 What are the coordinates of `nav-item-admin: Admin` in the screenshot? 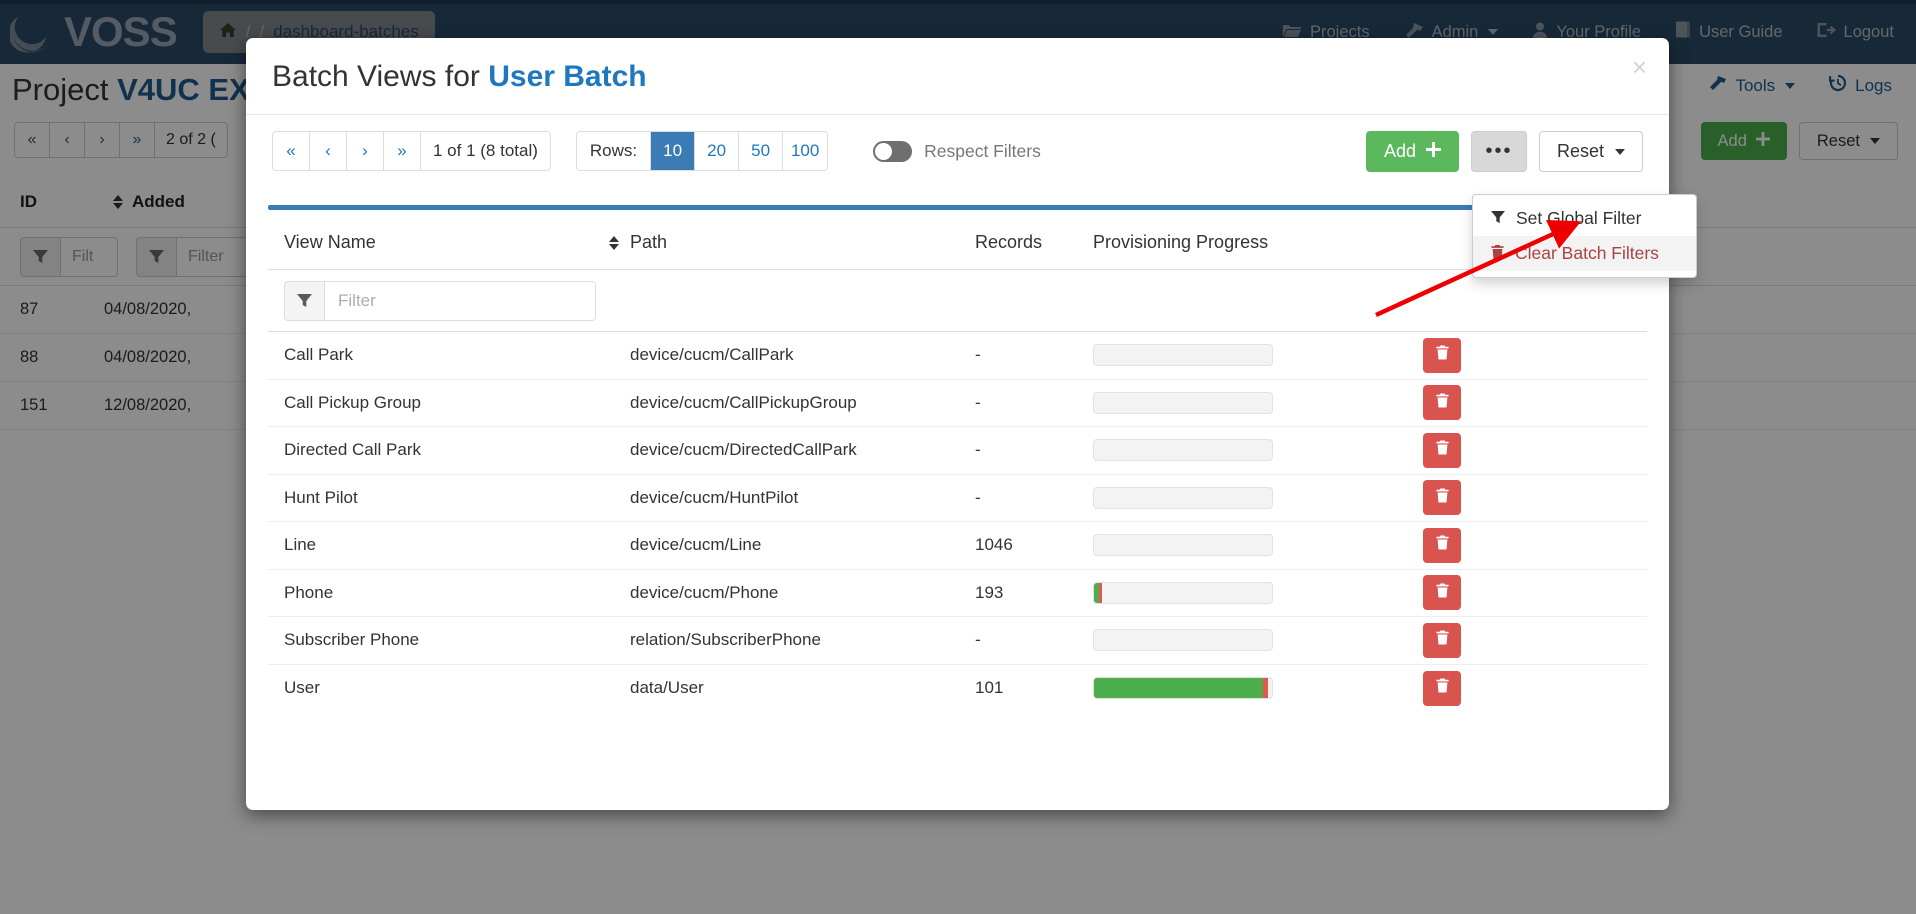 It's located at (1451, 32).